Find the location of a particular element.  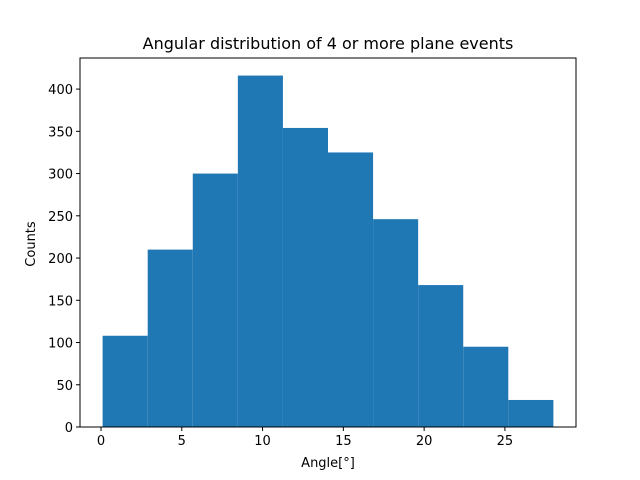

x-tick-label: 20 is located at coordinates (424, 441).